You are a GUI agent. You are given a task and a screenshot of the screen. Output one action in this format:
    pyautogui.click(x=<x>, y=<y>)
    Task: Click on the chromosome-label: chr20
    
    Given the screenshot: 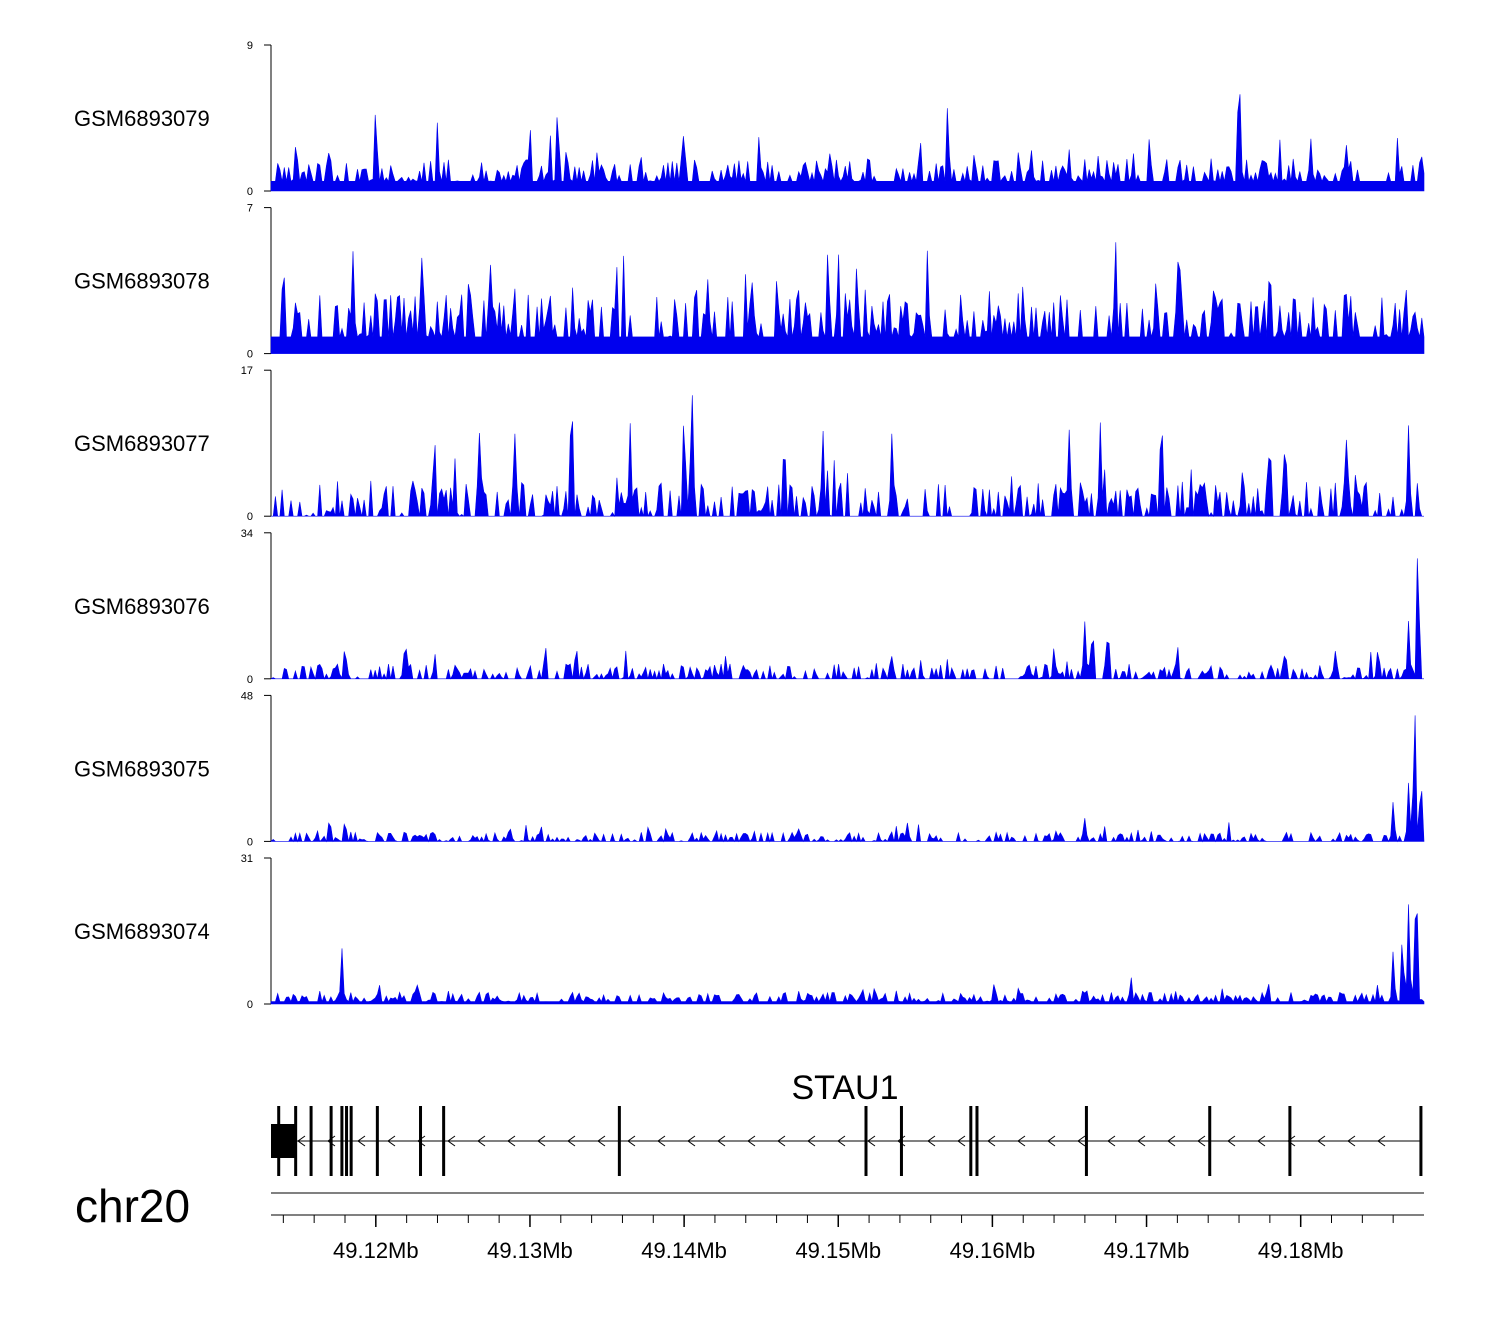 What is the action you would take?
    pyautogui.click(x=132, y=1206)
    